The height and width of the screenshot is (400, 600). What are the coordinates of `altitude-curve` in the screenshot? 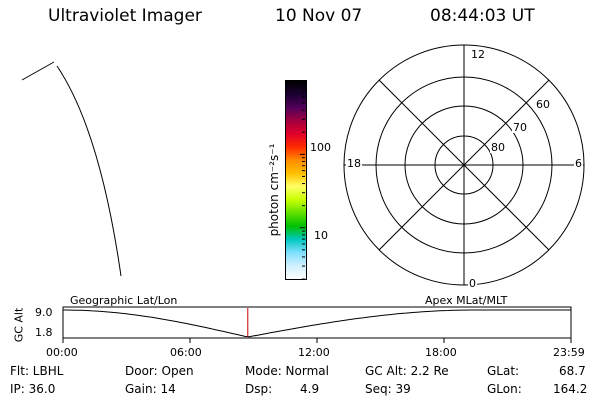 It's located at (317, 323).